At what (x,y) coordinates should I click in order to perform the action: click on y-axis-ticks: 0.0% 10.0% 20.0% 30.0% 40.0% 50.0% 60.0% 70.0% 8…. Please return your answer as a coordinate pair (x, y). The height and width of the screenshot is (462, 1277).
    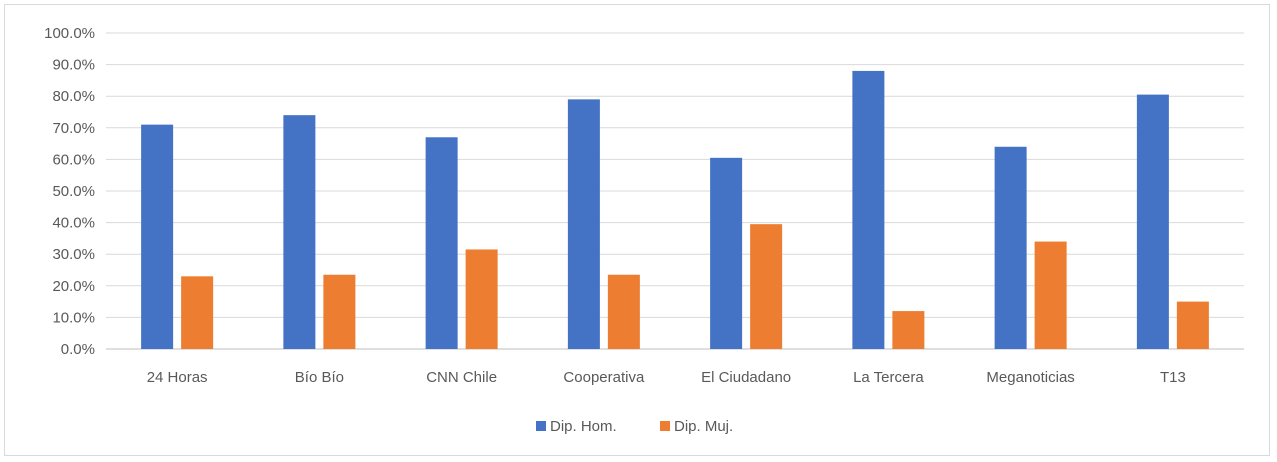
    Looking at the image, I should click on (69, 191).